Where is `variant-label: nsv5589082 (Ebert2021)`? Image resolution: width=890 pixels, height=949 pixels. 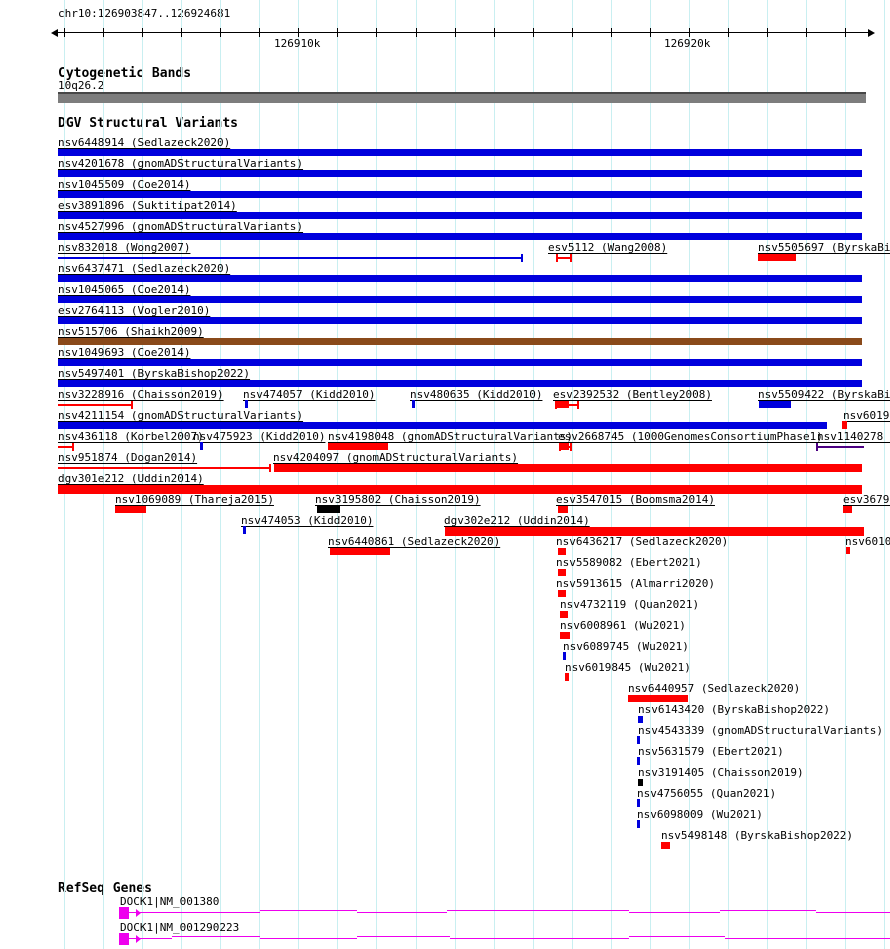 variant-label: nsv5589082 (Ebert2021) is located at coordinates (629, 562).